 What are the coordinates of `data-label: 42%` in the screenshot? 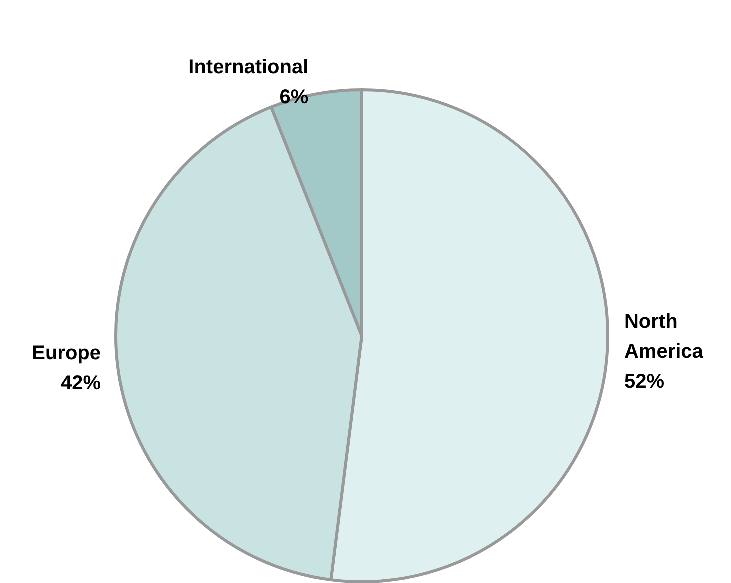 It's located at (81, 383).